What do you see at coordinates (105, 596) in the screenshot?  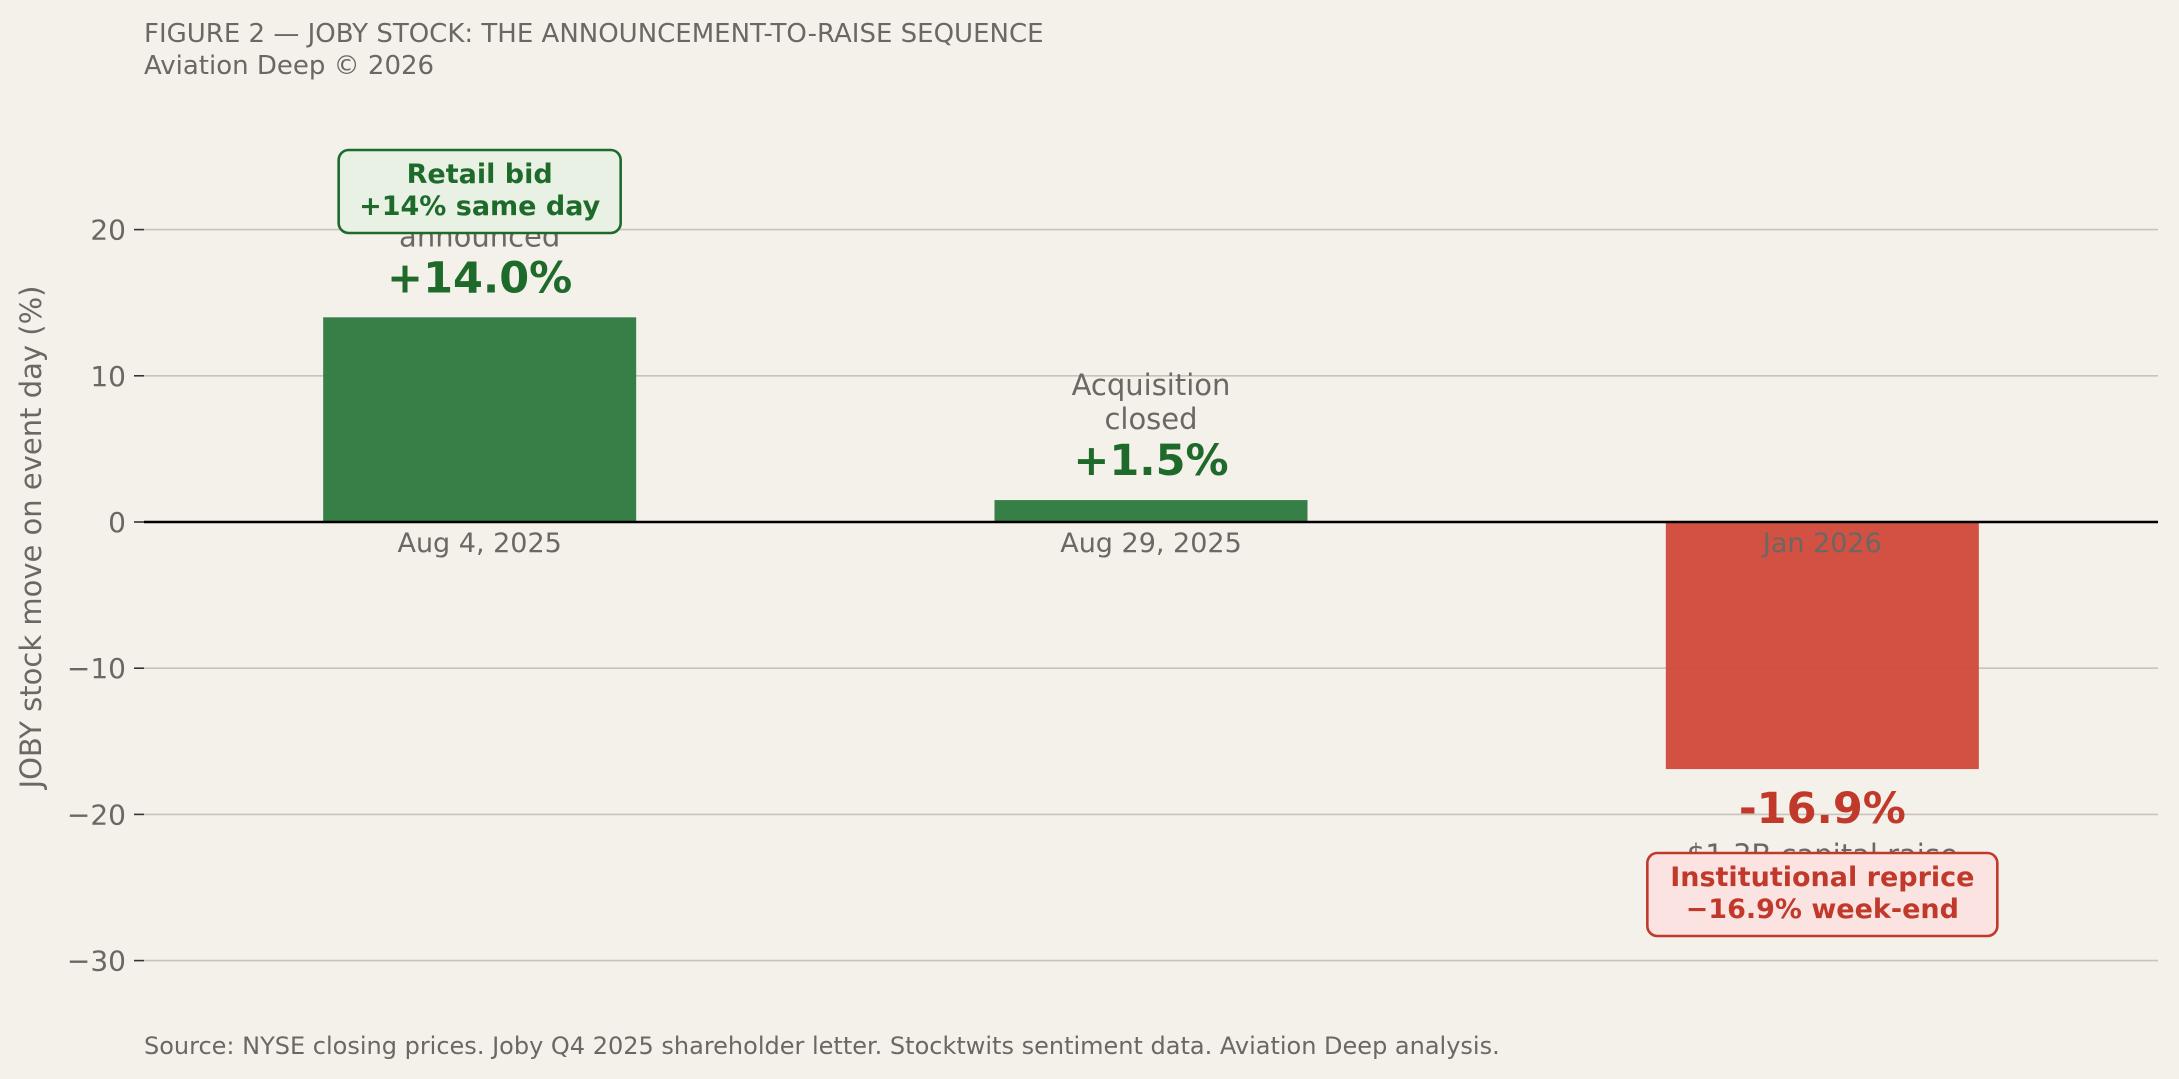 I see `y-axis: 20 10 0 −10 −20 −30` at bounding box center [105, 596].